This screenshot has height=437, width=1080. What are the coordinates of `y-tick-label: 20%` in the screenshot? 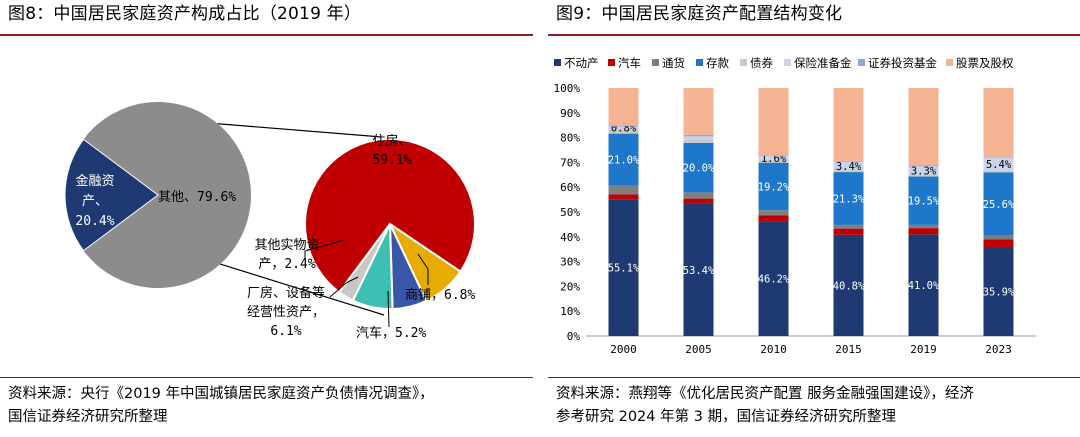 It's located at (570, 286).